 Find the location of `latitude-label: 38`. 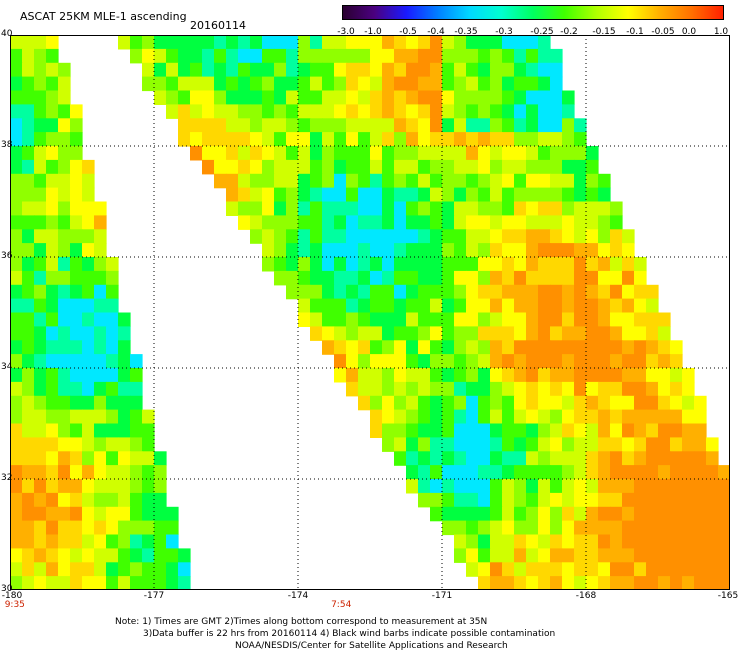

latitude-label: 38 is located at coordinates (7, 145).